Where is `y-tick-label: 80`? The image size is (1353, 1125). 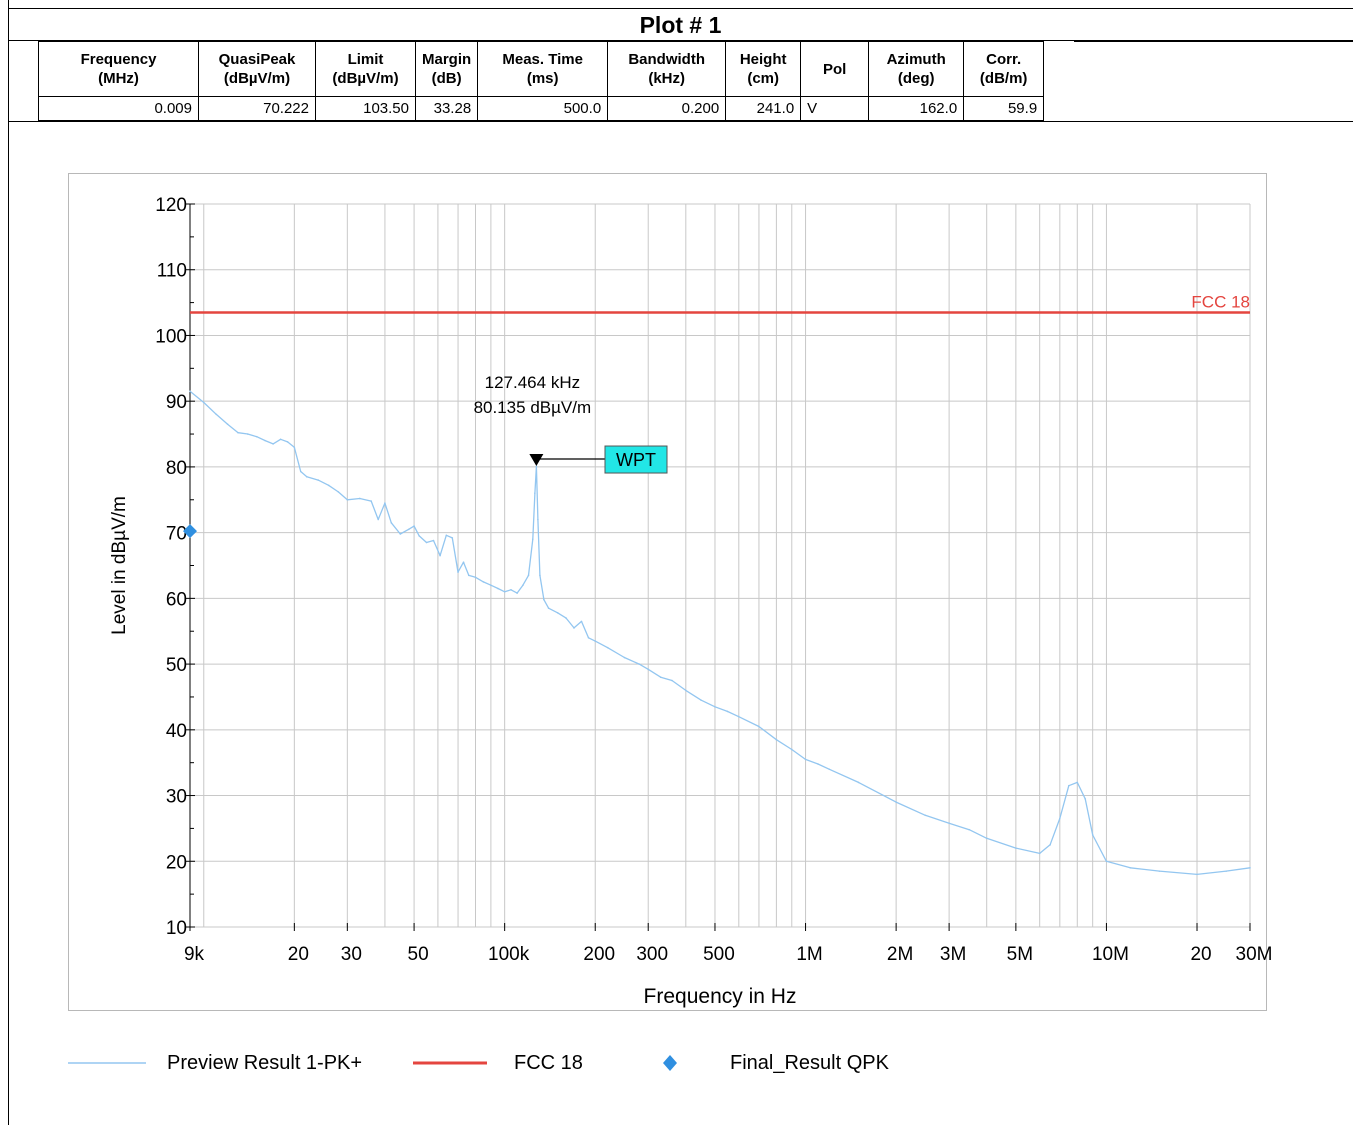
y-tick-label: 80 is located at coordinates (176, 468).